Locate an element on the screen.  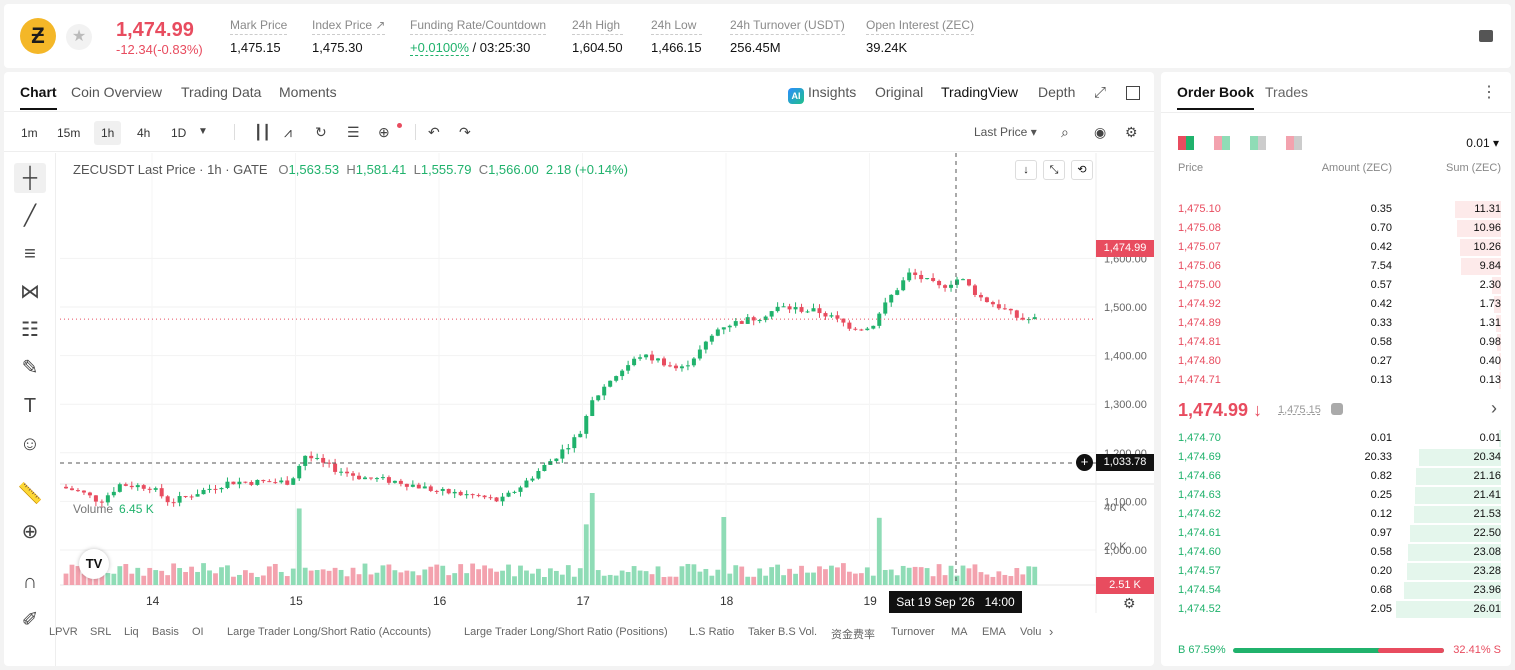
camera-icon: ◉ is located at coordinates (1100, 132).